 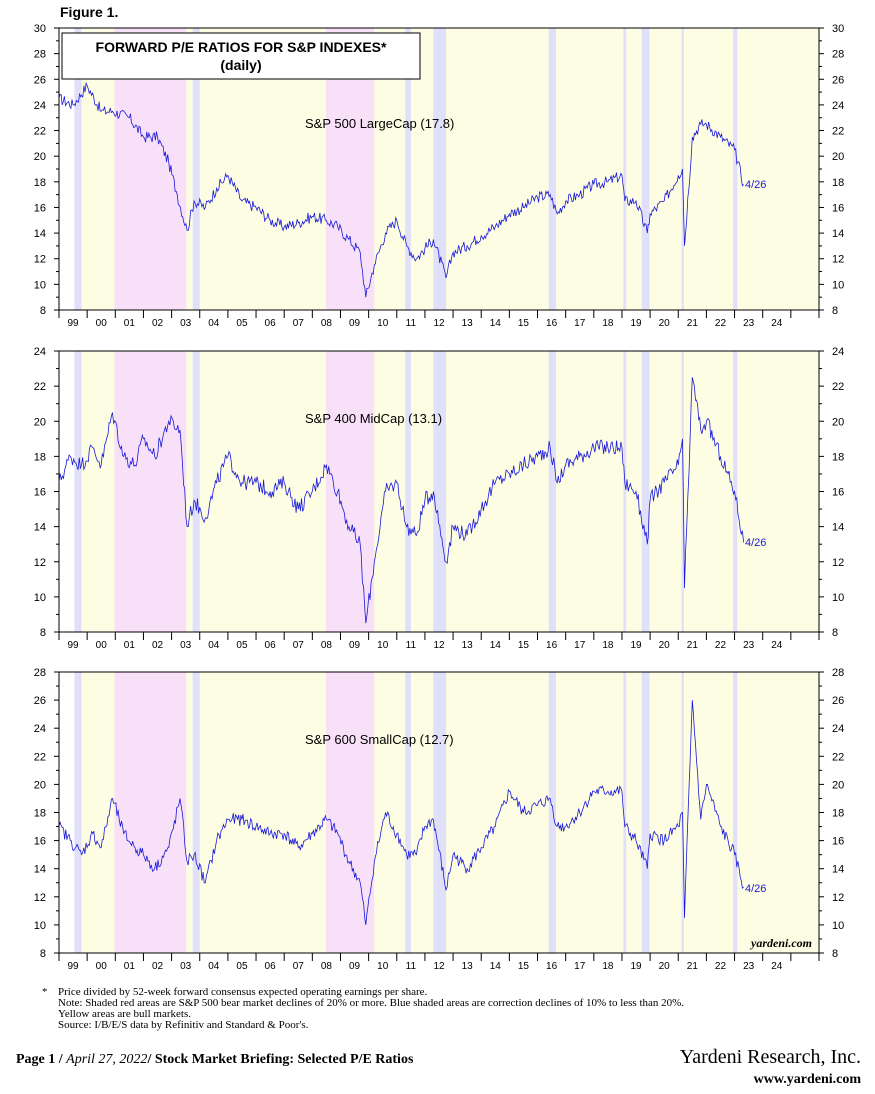 I want to click on series-label: S&P 400 MidCap (13.1), so click(x=373, y=418).